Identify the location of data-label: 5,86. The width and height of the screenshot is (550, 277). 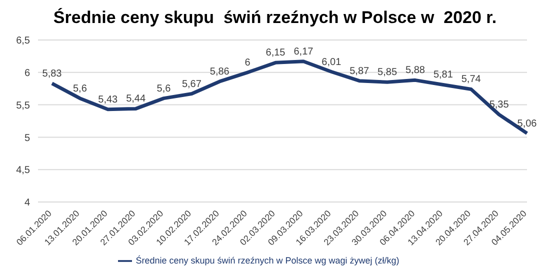
(220, 72).